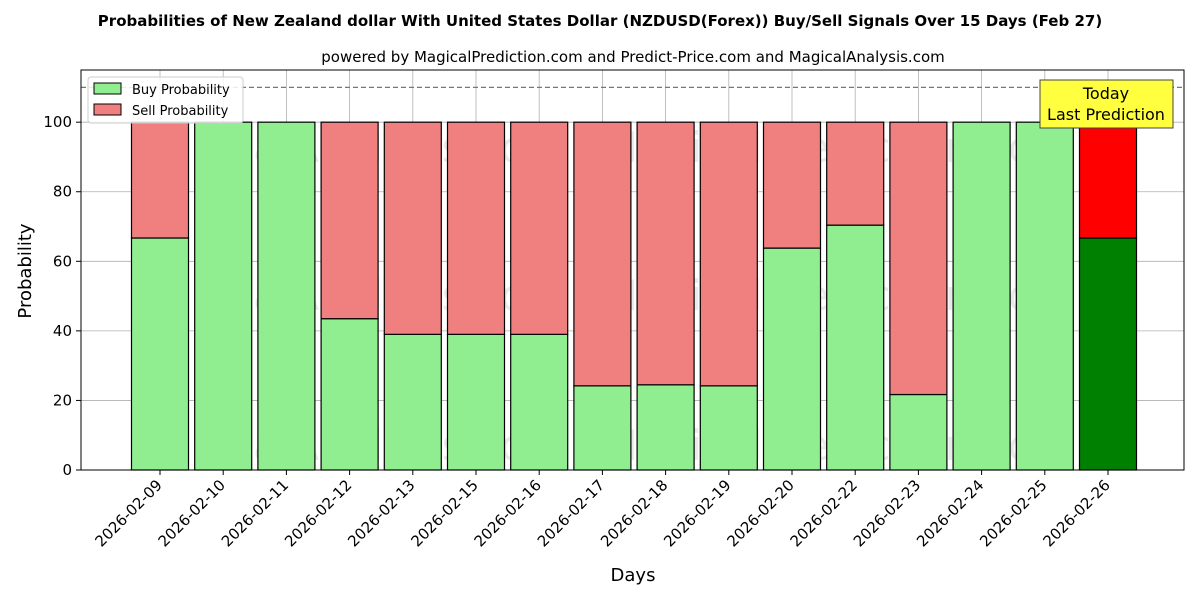 The image size is (1200, 604). Describe the element at coordinates (62, 261) in the screenshot. I see `y-tick-label: 60` at that location.